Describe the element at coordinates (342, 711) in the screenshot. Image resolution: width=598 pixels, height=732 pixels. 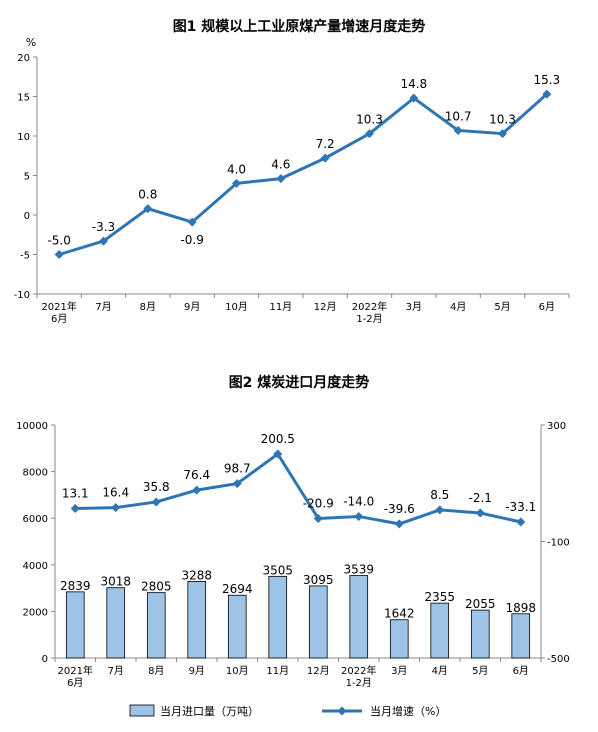
I see `chart2-legend-line-marker` at that location.